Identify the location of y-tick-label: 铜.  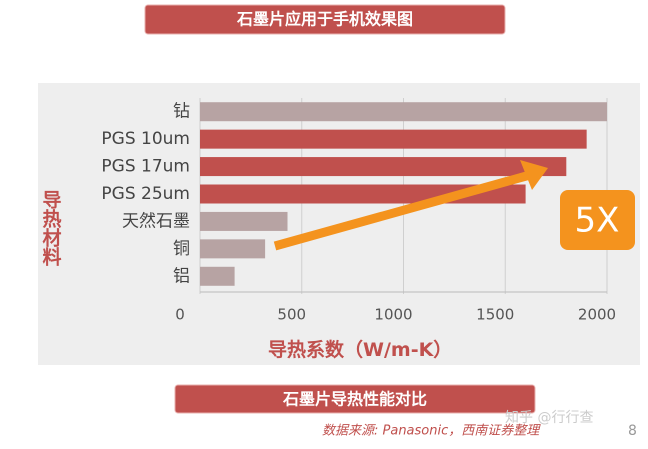
(181, 249).